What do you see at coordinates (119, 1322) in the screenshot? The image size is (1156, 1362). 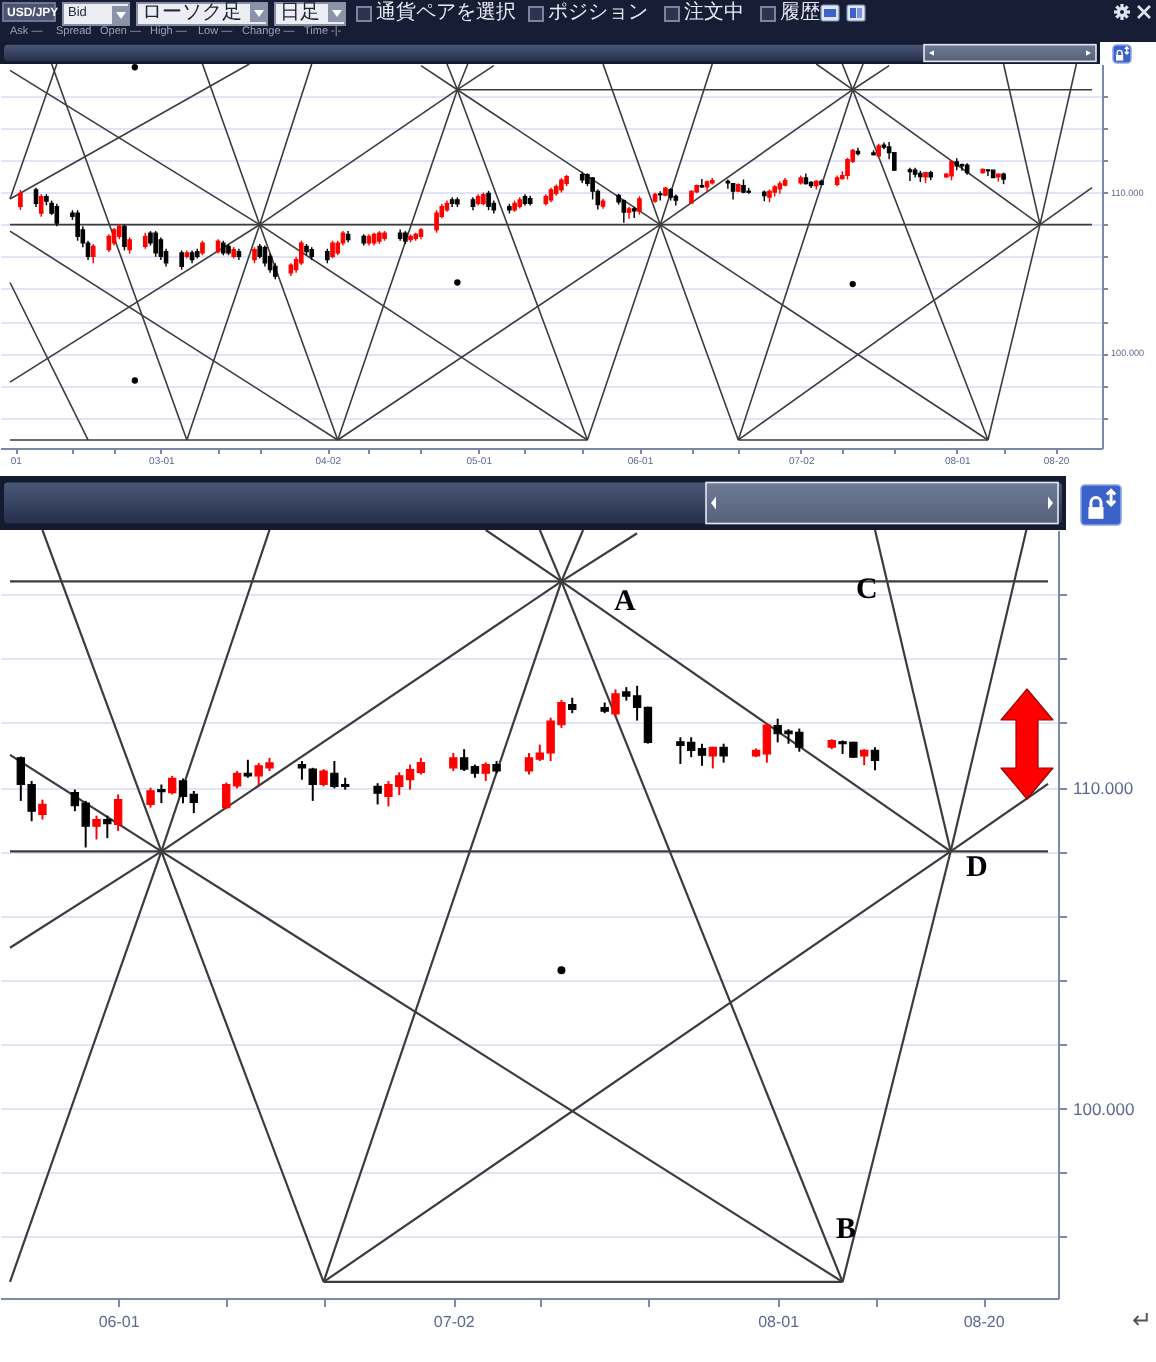 I see `x-tick-label: 06-01` at bounding box center [119, 1322].